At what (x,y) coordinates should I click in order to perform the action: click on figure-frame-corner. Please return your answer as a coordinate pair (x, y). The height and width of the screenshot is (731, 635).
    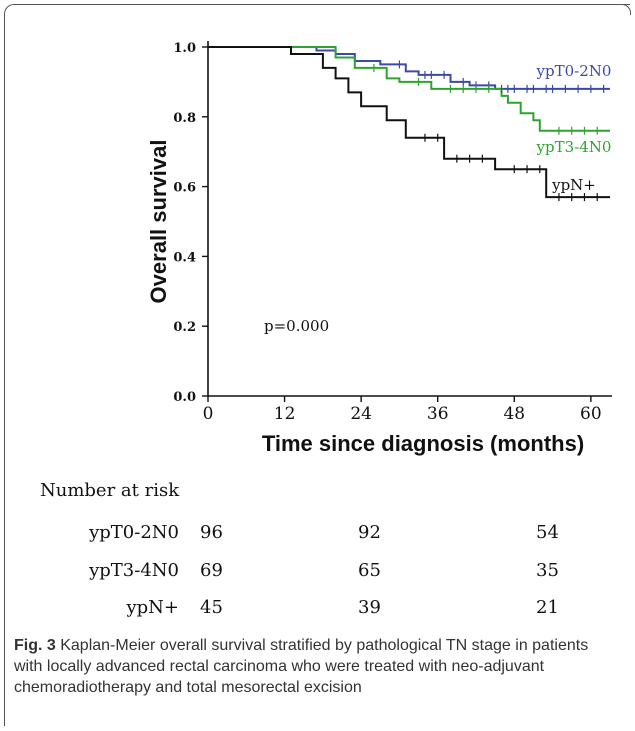
    Looking at the image, I should click on (626, 9).